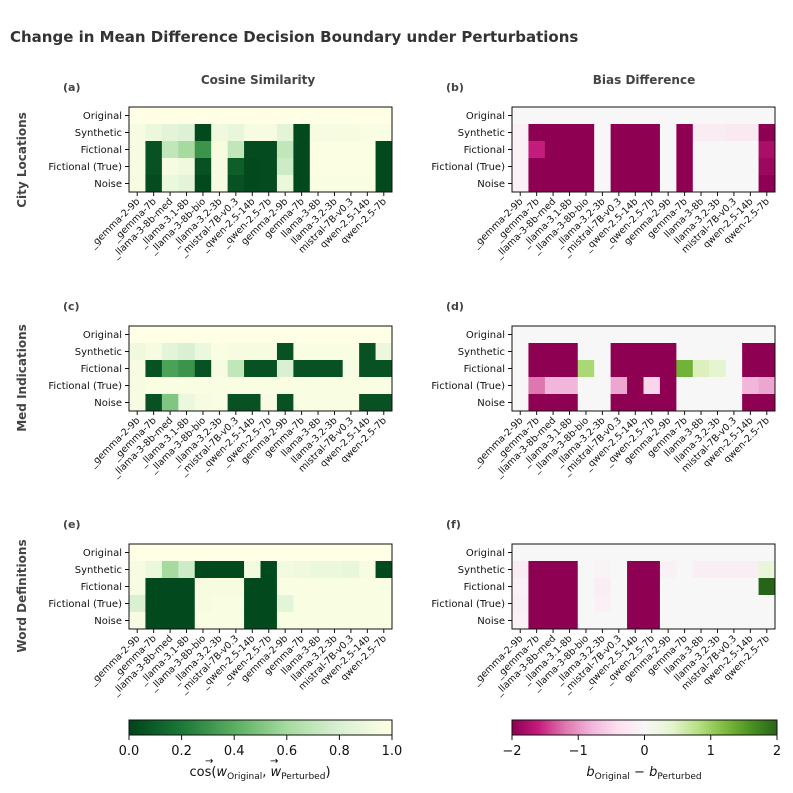  I want to click on bias-label-b1: b, so click(590, 772).